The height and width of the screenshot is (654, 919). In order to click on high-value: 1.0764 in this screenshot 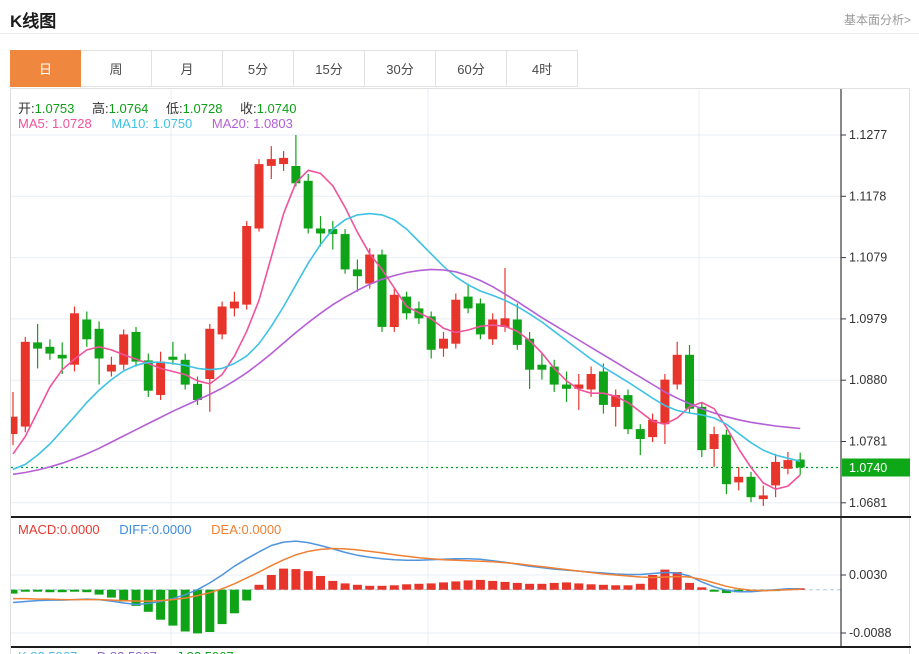, I will do `click(128, 108)`.